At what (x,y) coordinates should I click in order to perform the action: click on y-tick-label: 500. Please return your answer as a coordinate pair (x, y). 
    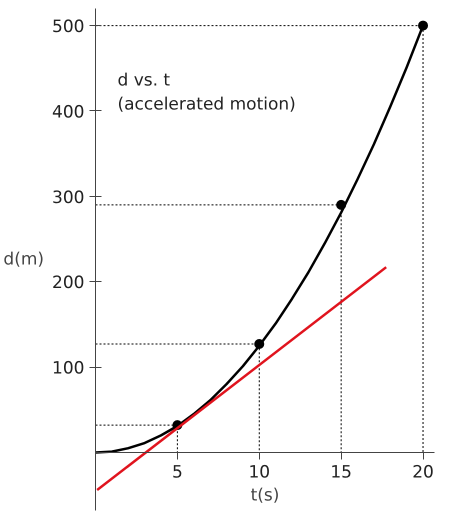
    Looking at the image, I should click on (68, 27).